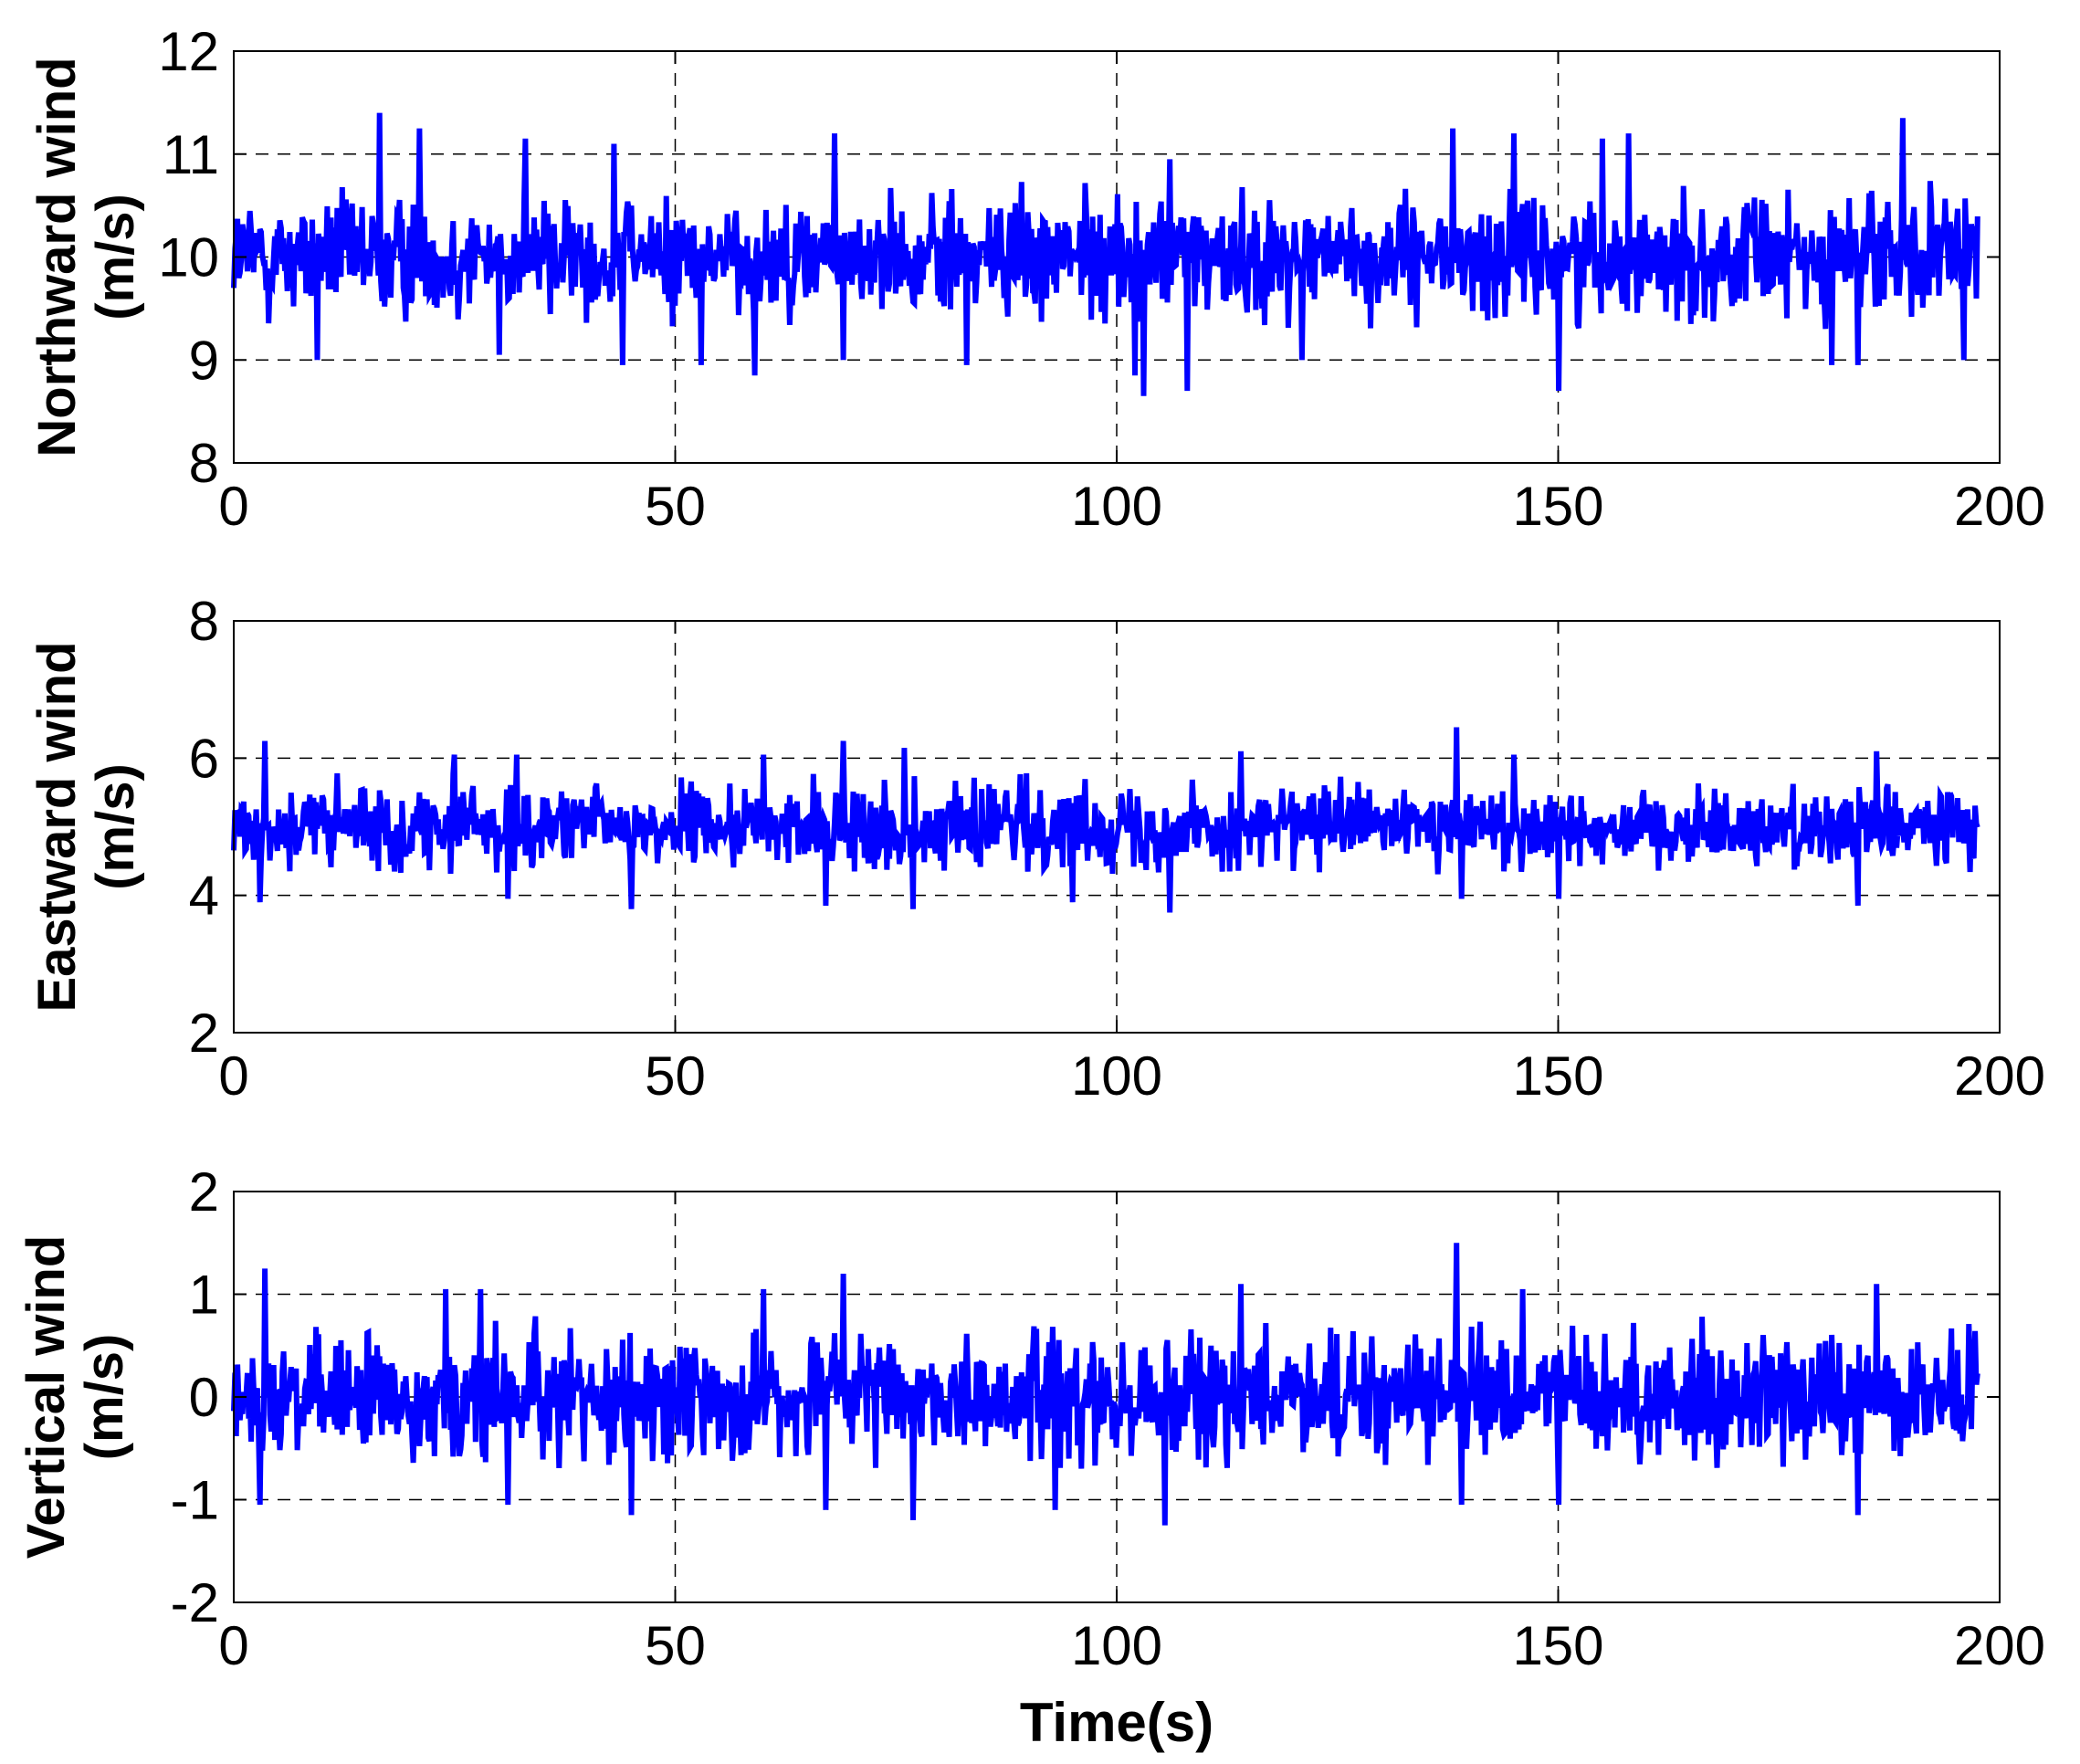 Image resolution: width=2080 pixels, height=1764 pixels. What do you see at coordinates (204, 360) in the screenshot?
I see `y-tick-label: 9` at bounding box center [204, 360].